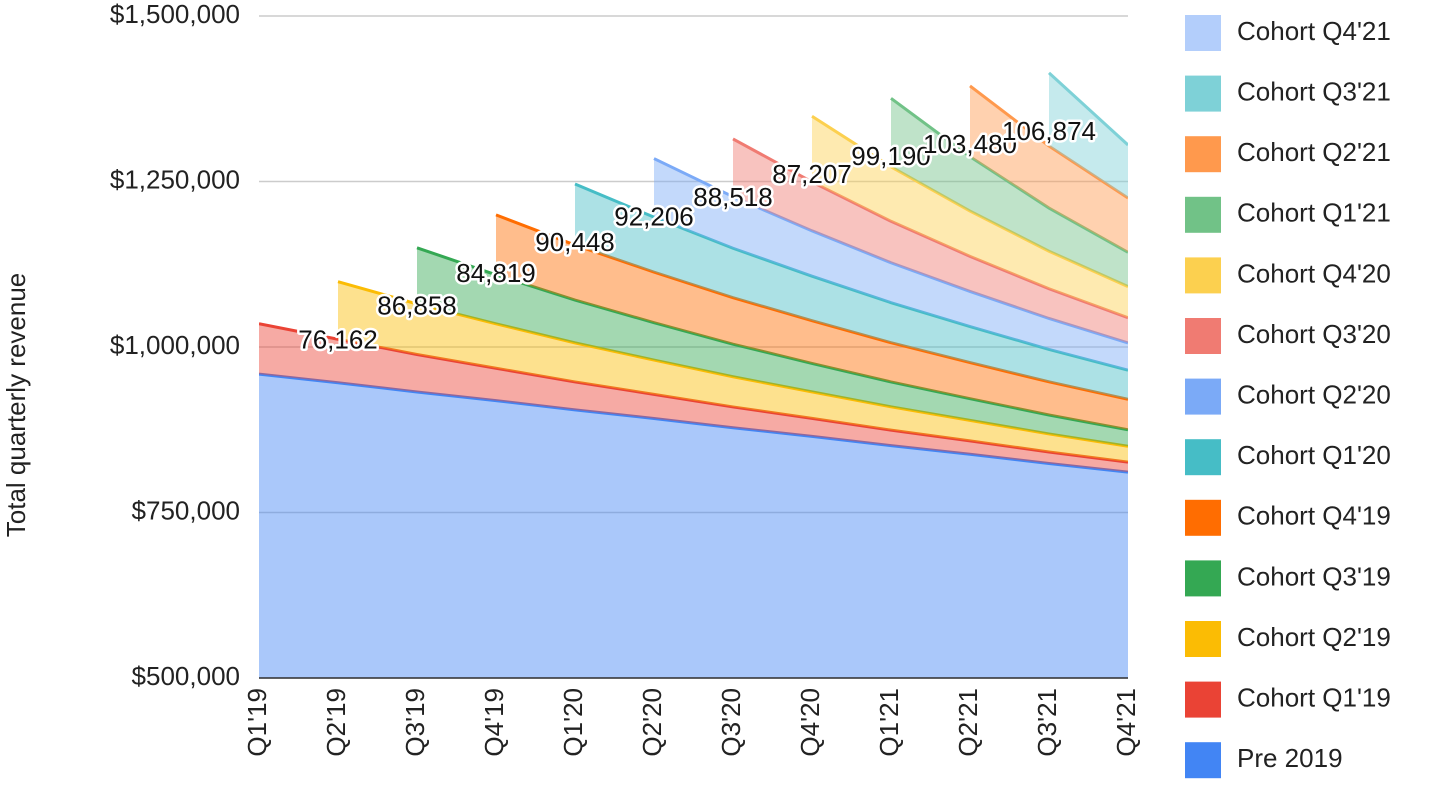  Describe the element at coordinates (496, 273) in the screenshot. I see `data-label: 84,819` at that location.